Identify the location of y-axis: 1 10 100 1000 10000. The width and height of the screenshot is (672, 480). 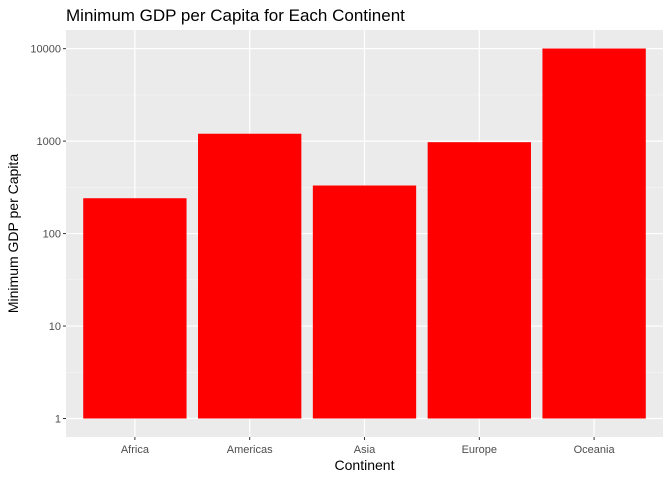
(48, 235).